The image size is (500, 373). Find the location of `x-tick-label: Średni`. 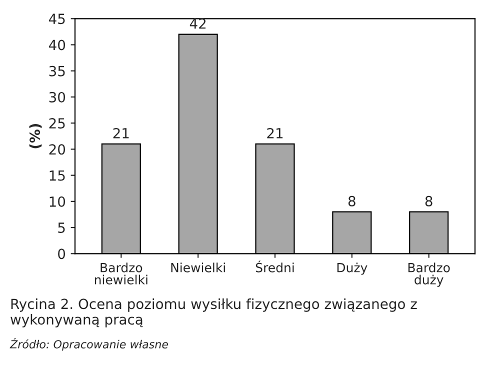

x-tick-label: Średni is located at coordinates (275, 266).